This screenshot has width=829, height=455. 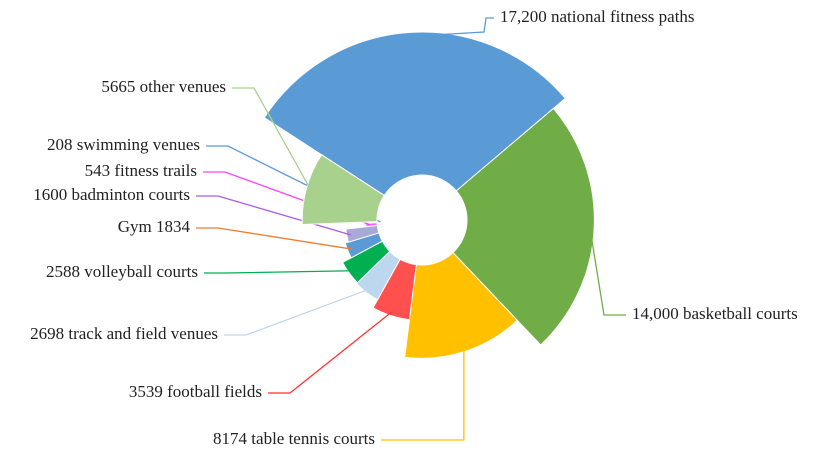 I want to click on segment-label: 2698 track and field venues, so click(x=124, y=333).